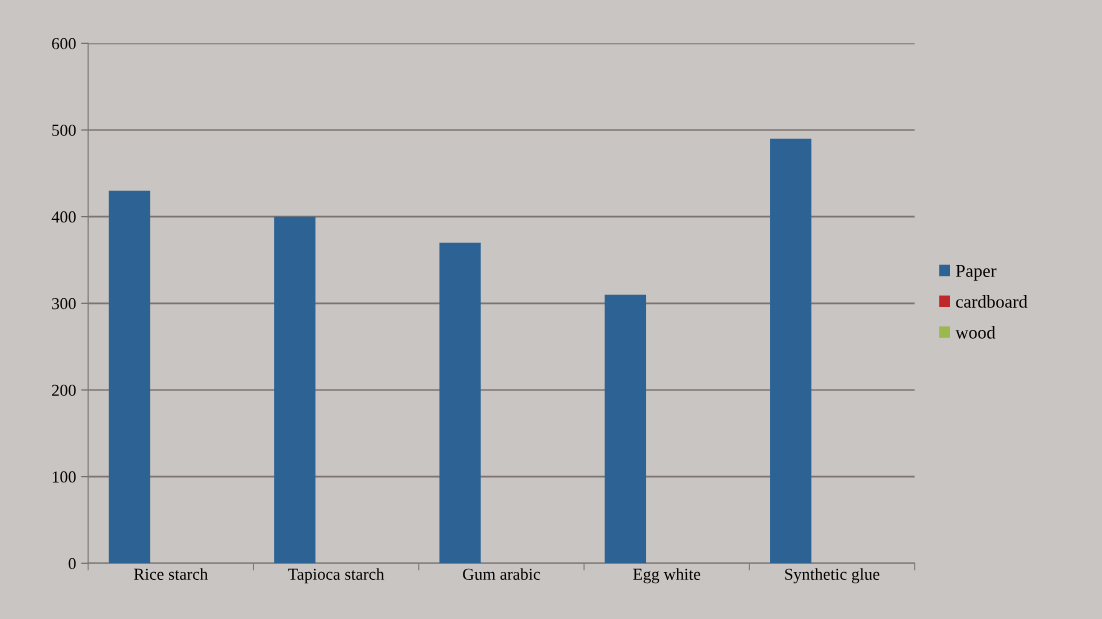 The height and width of the screenshot is (619, 1102). What do you see at coordinates (63, 217) in the screenshot?
I see `y-tick-label: 400` at bounding box center [63, 217].